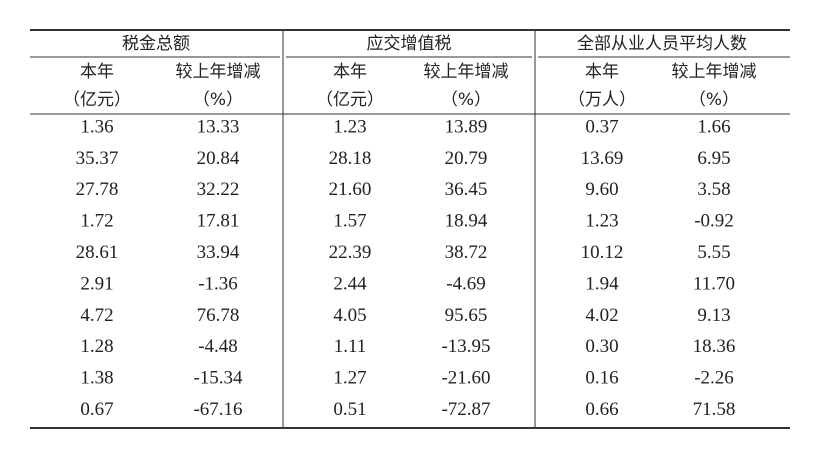 The width and height of the screenshot is (827, 468). Describe the element at coordinates (465, 378) in the screenshot. I see `cell: -21.60` at that location.